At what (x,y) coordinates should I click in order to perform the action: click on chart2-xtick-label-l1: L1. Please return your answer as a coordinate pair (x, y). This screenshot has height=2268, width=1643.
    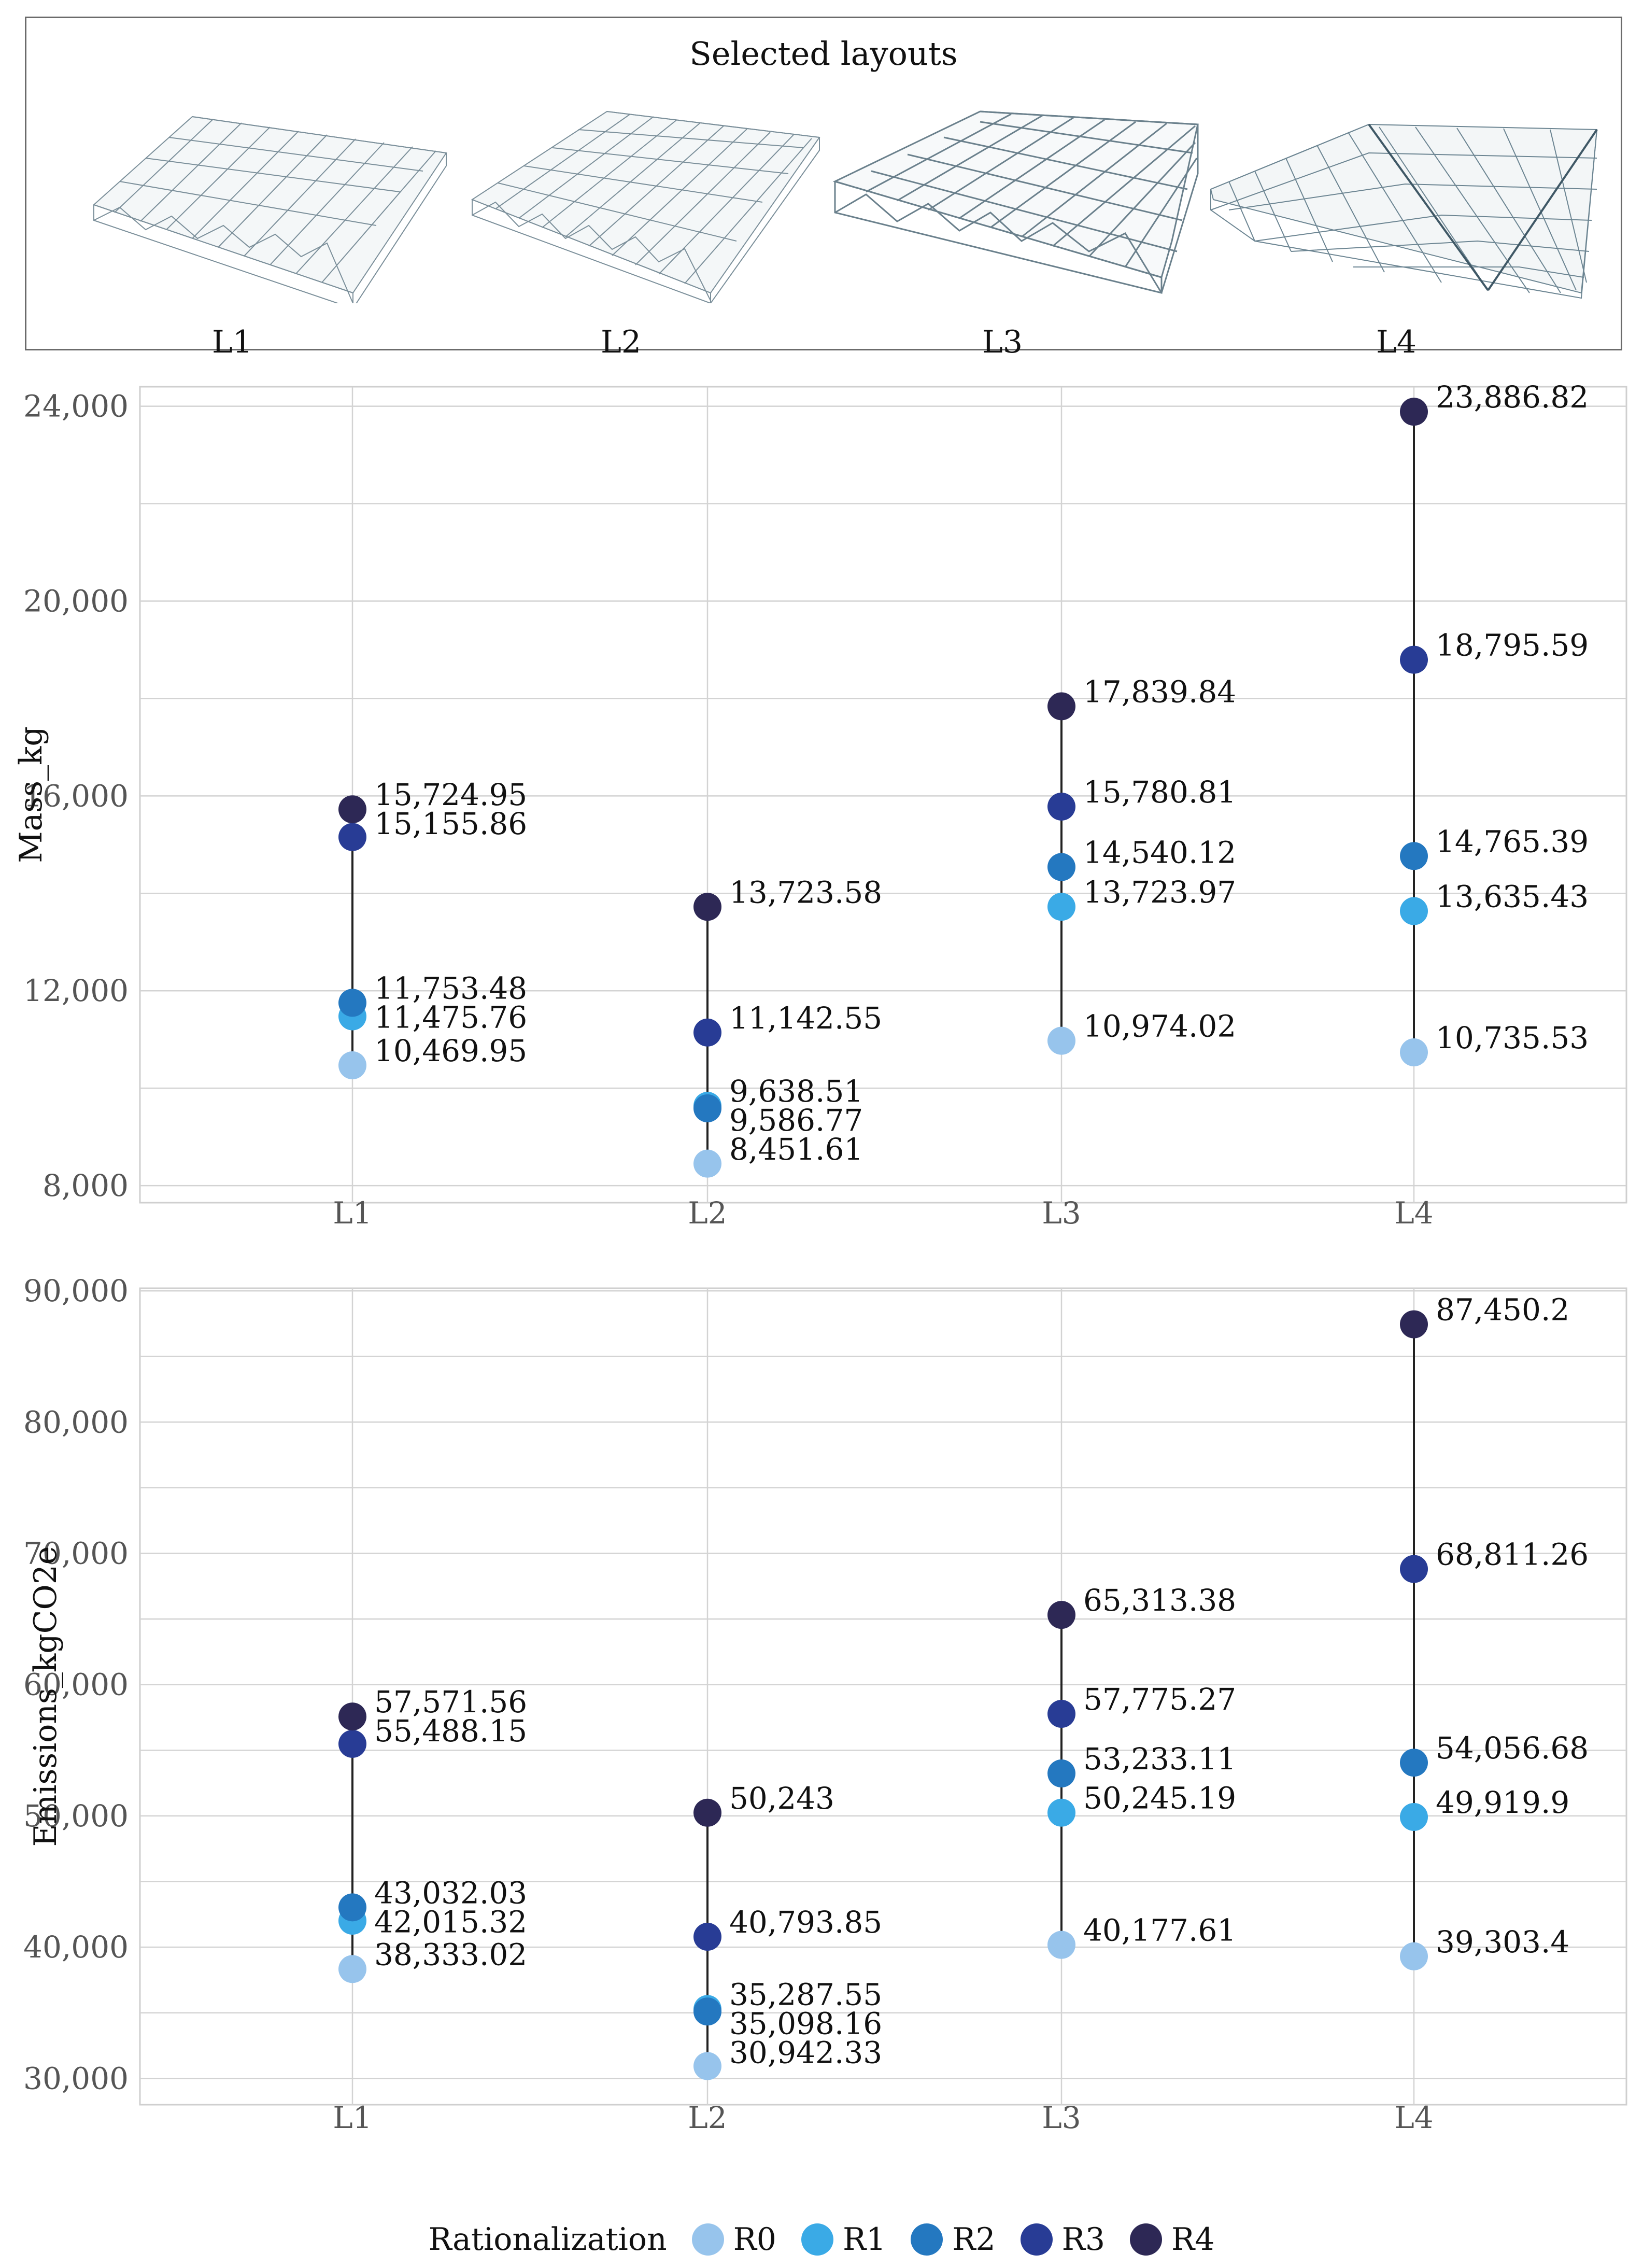
    Looking at the image, I should click on (352, 2117).